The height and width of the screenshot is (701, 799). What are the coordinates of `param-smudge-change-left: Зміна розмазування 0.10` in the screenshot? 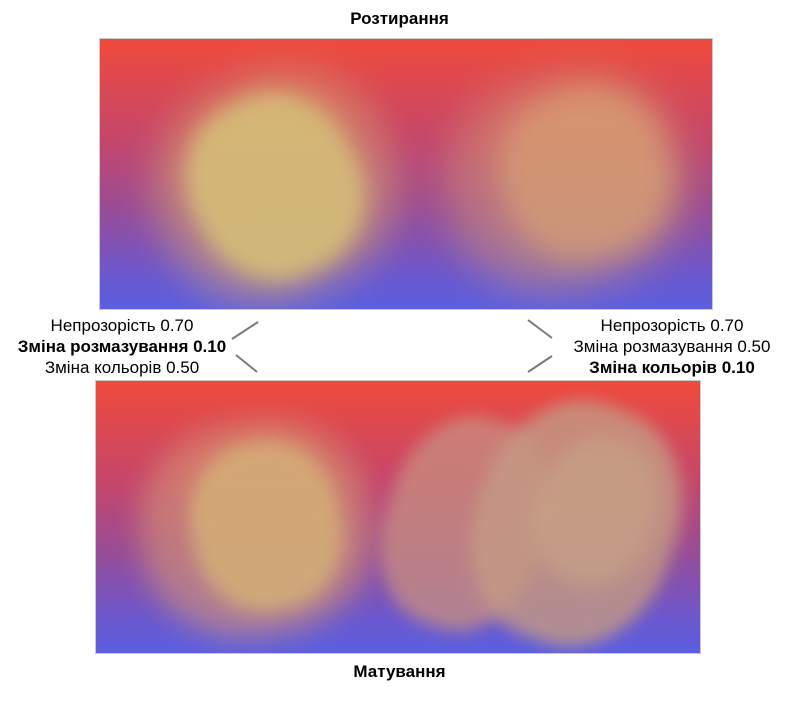 It's located at (122, 346).